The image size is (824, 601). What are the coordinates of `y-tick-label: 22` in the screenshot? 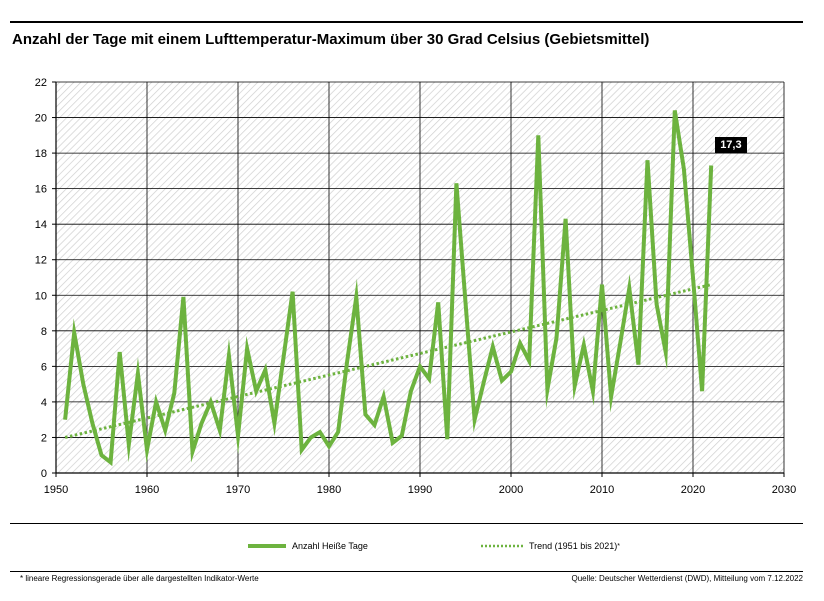 It's located at (41, 83).